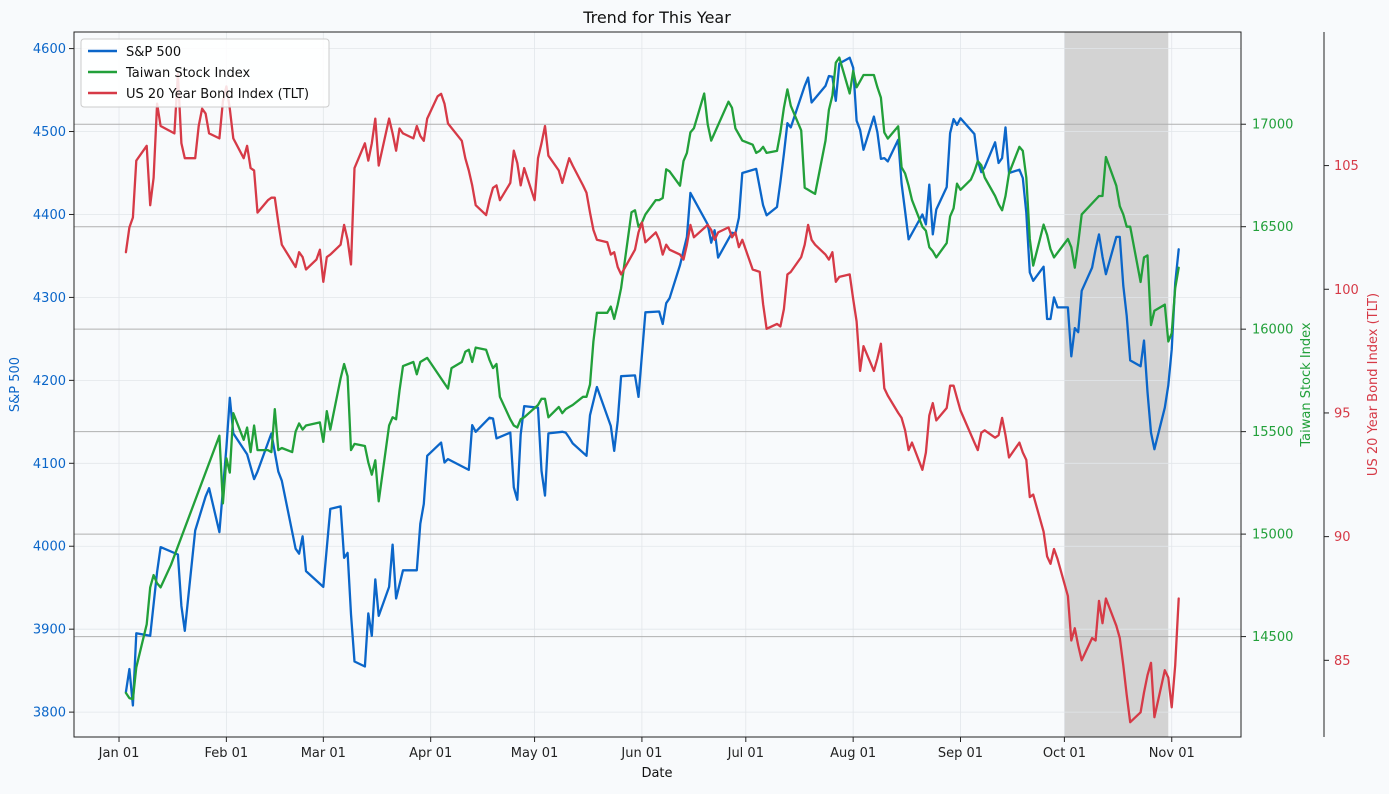 This screenshot has height=794, width=1389. I want to click on tlt-tick-label: 105, so click(1346, 166).